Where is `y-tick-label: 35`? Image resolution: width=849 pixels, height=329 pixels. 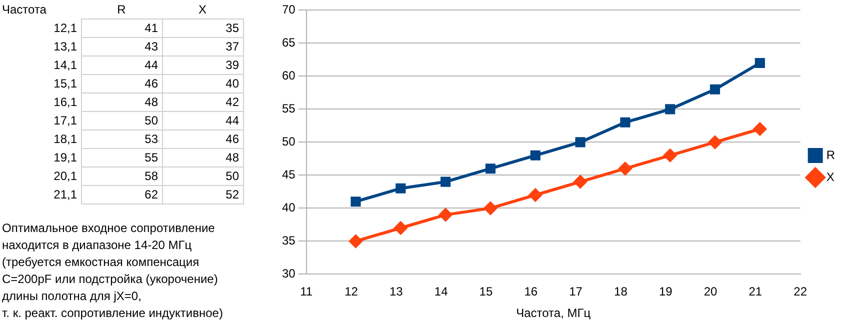 y-tick-label: 35 is located at coordinates (289, 241).